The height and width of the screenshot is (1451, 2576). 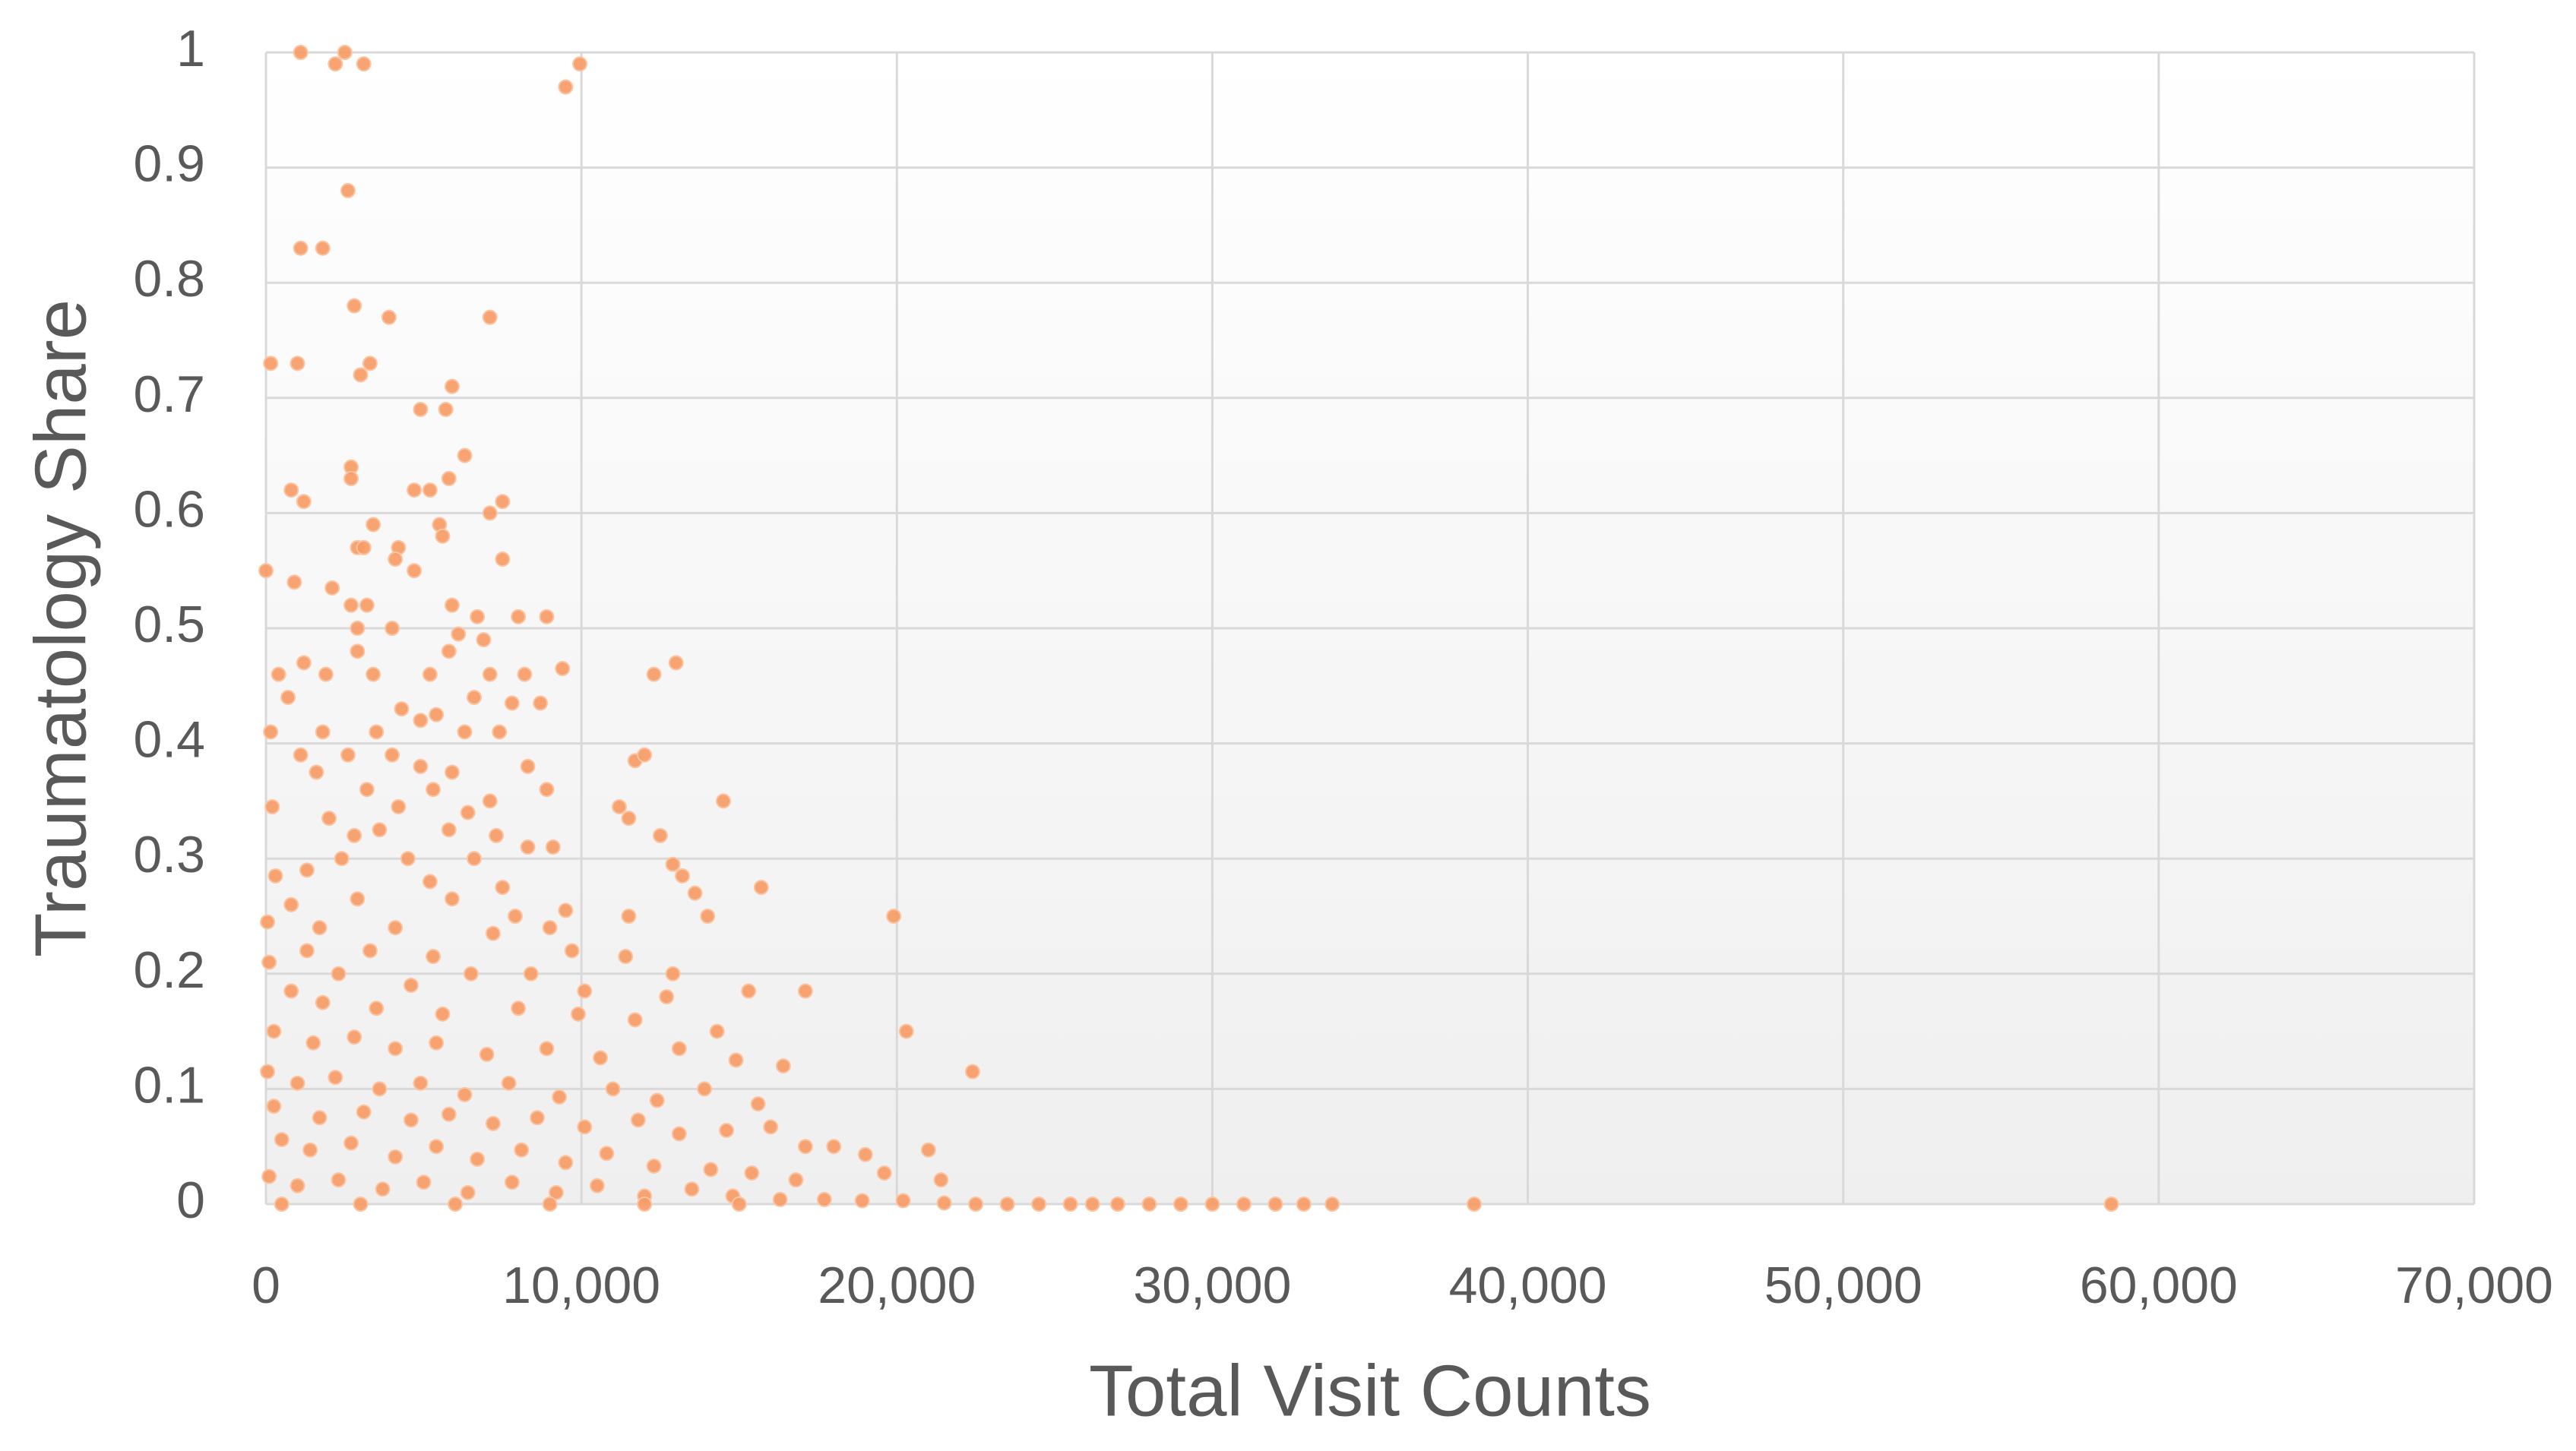 What do you see at coordinates (169, 279) in the screenshot?
I see `y-tick-label: 0.8` at bounding box center [169, 279].